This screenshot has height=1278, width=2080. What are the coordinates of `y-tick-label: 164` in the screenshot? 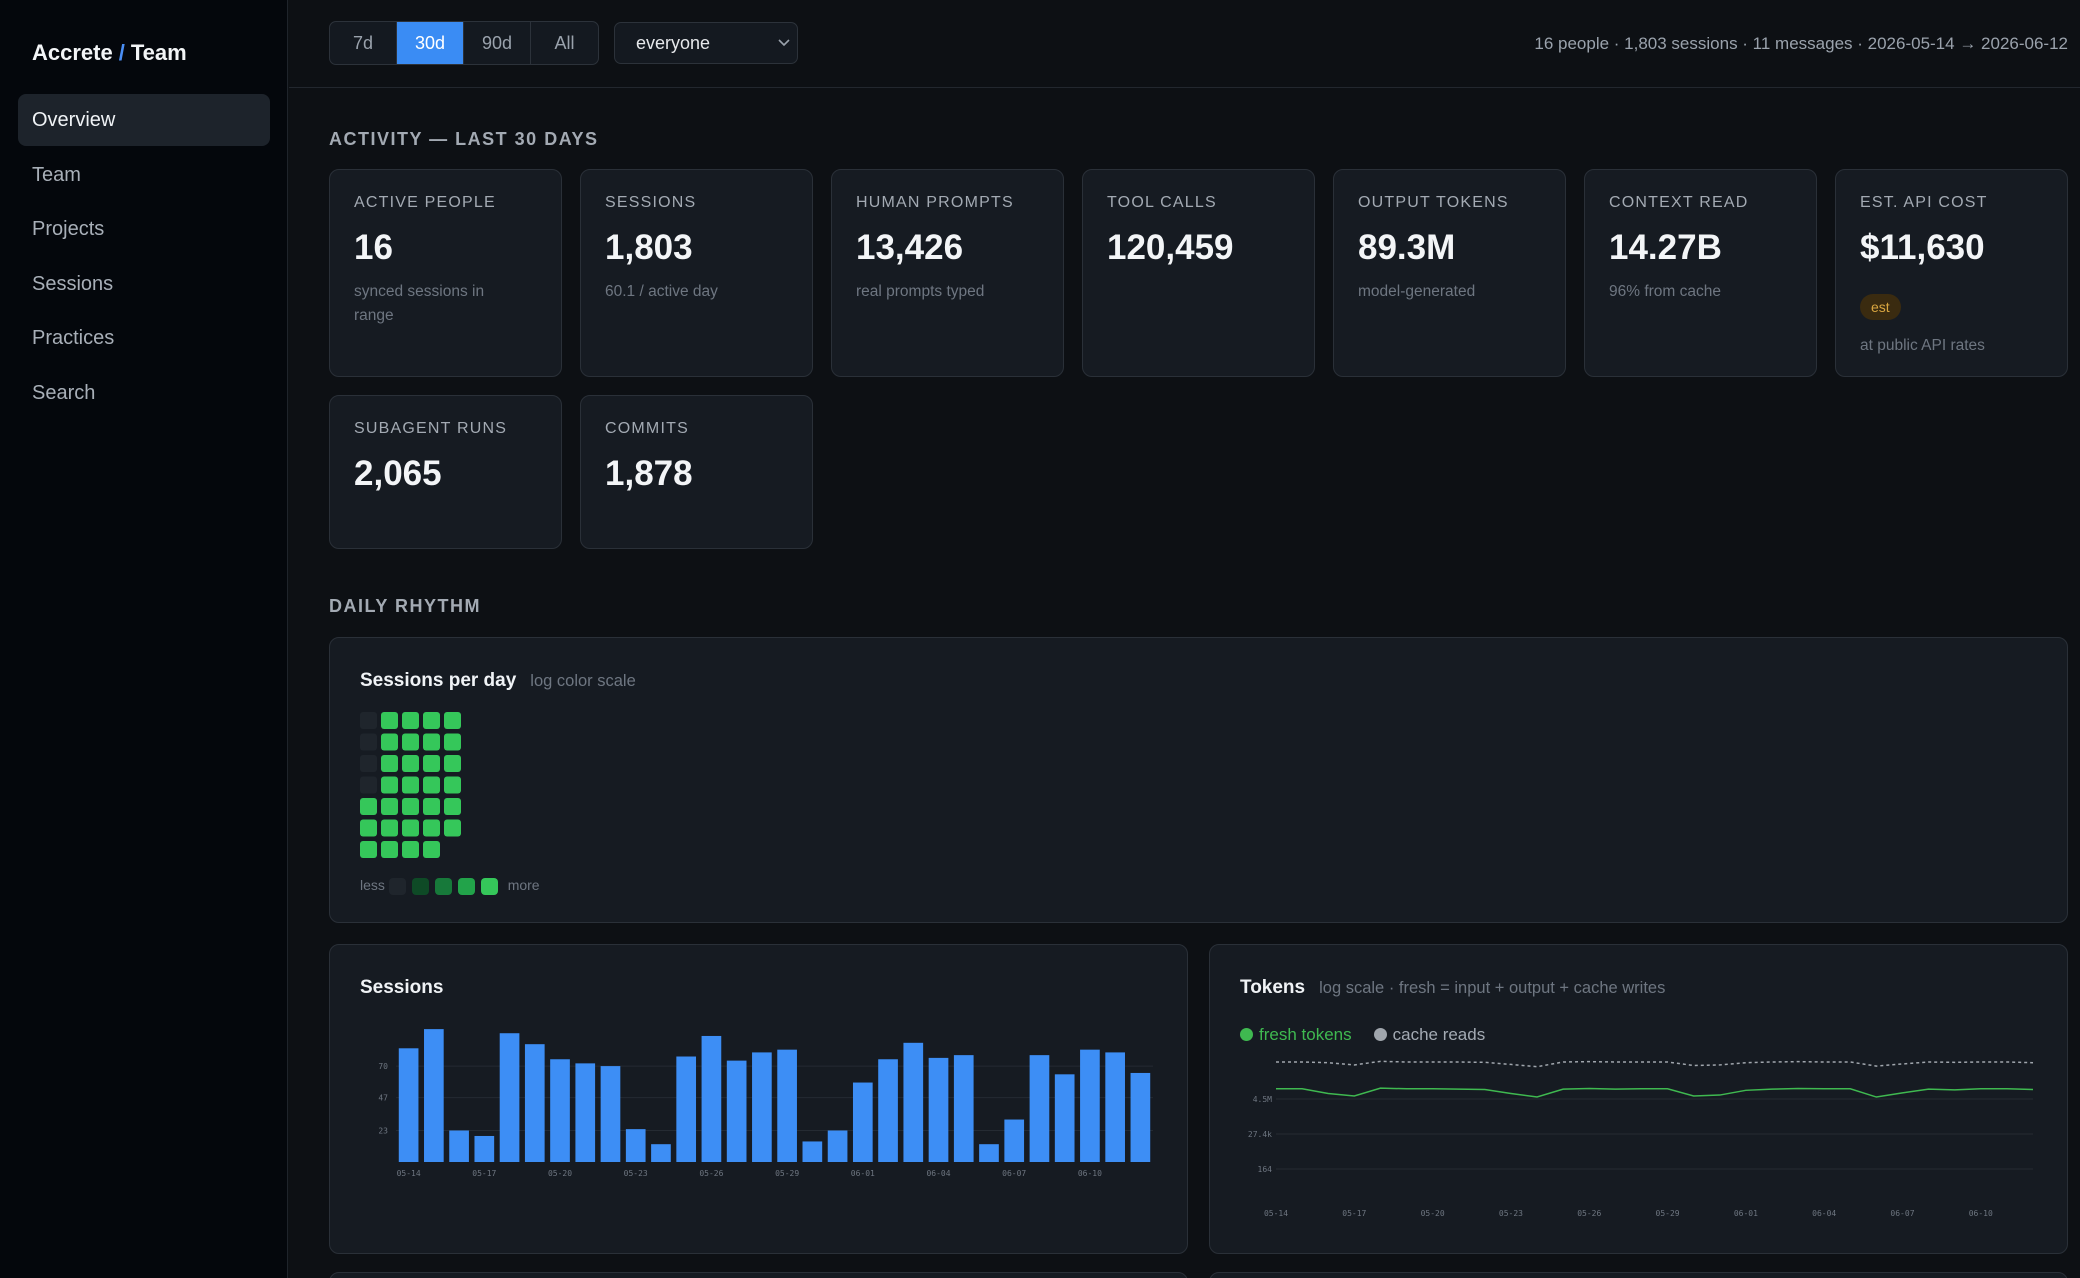 It's located at (1265, 1169).